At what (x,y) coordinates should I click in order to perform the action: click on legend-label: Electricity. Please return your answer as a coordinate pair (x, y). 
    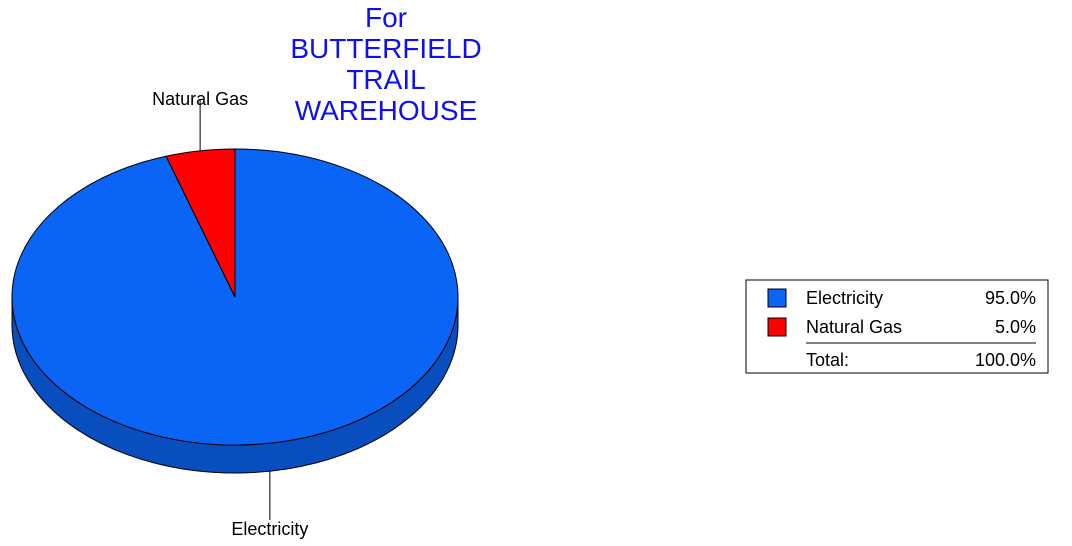
    Looking at the image, I should click on (844, 298).